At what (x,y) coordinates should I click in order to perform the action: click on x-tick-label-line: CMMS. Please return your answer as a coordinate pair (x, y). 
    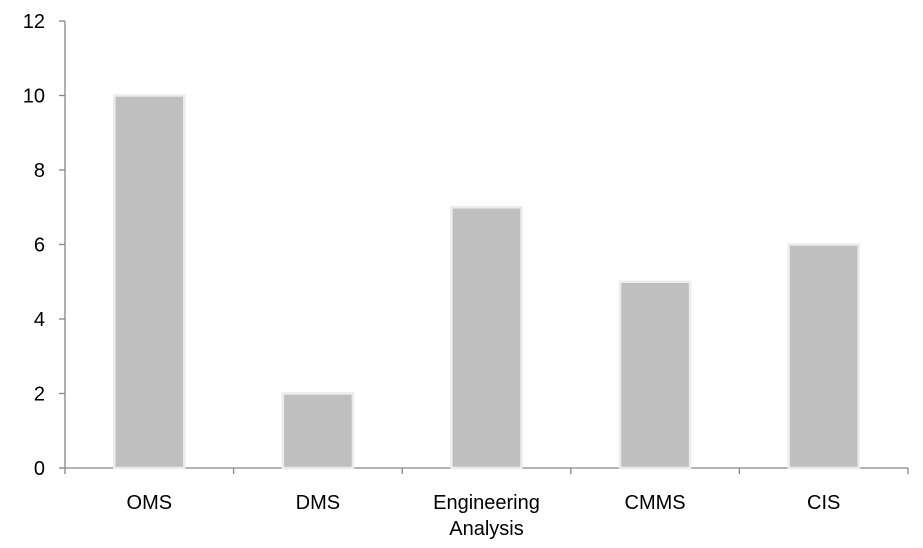
    Looking at the image, I should click on (655, 503).